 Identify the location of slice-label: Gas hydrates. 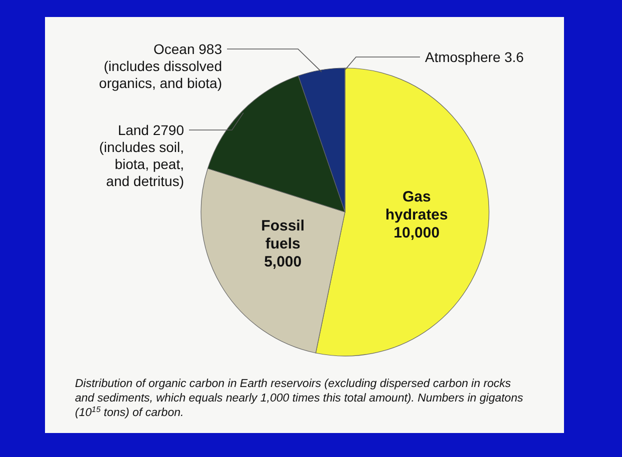
(416, 206).